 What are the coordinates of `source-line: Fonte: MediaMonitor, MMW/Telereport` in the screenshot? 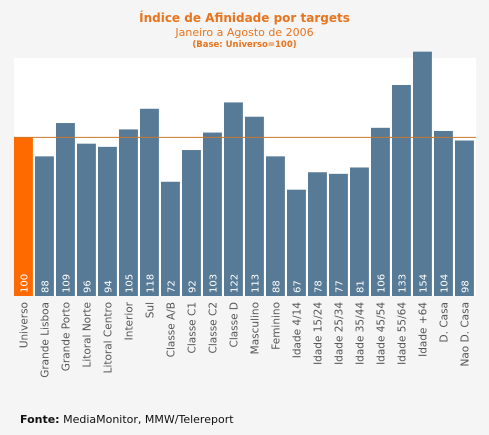 It's located at (127, 419).